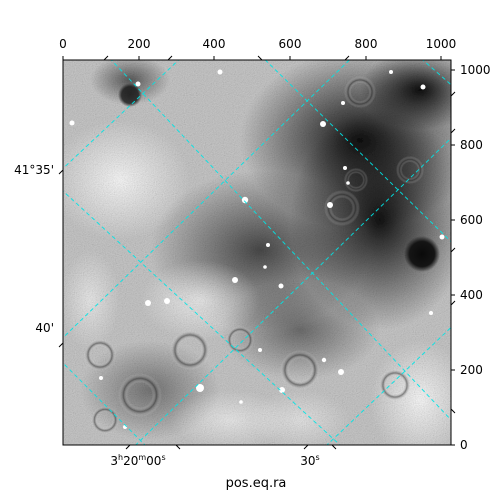 The width and height of the screenshot is (500, 500). Describe the element at coordinates (214, 44) in the screenshot. I see `top-tick-400: 400` at that location.